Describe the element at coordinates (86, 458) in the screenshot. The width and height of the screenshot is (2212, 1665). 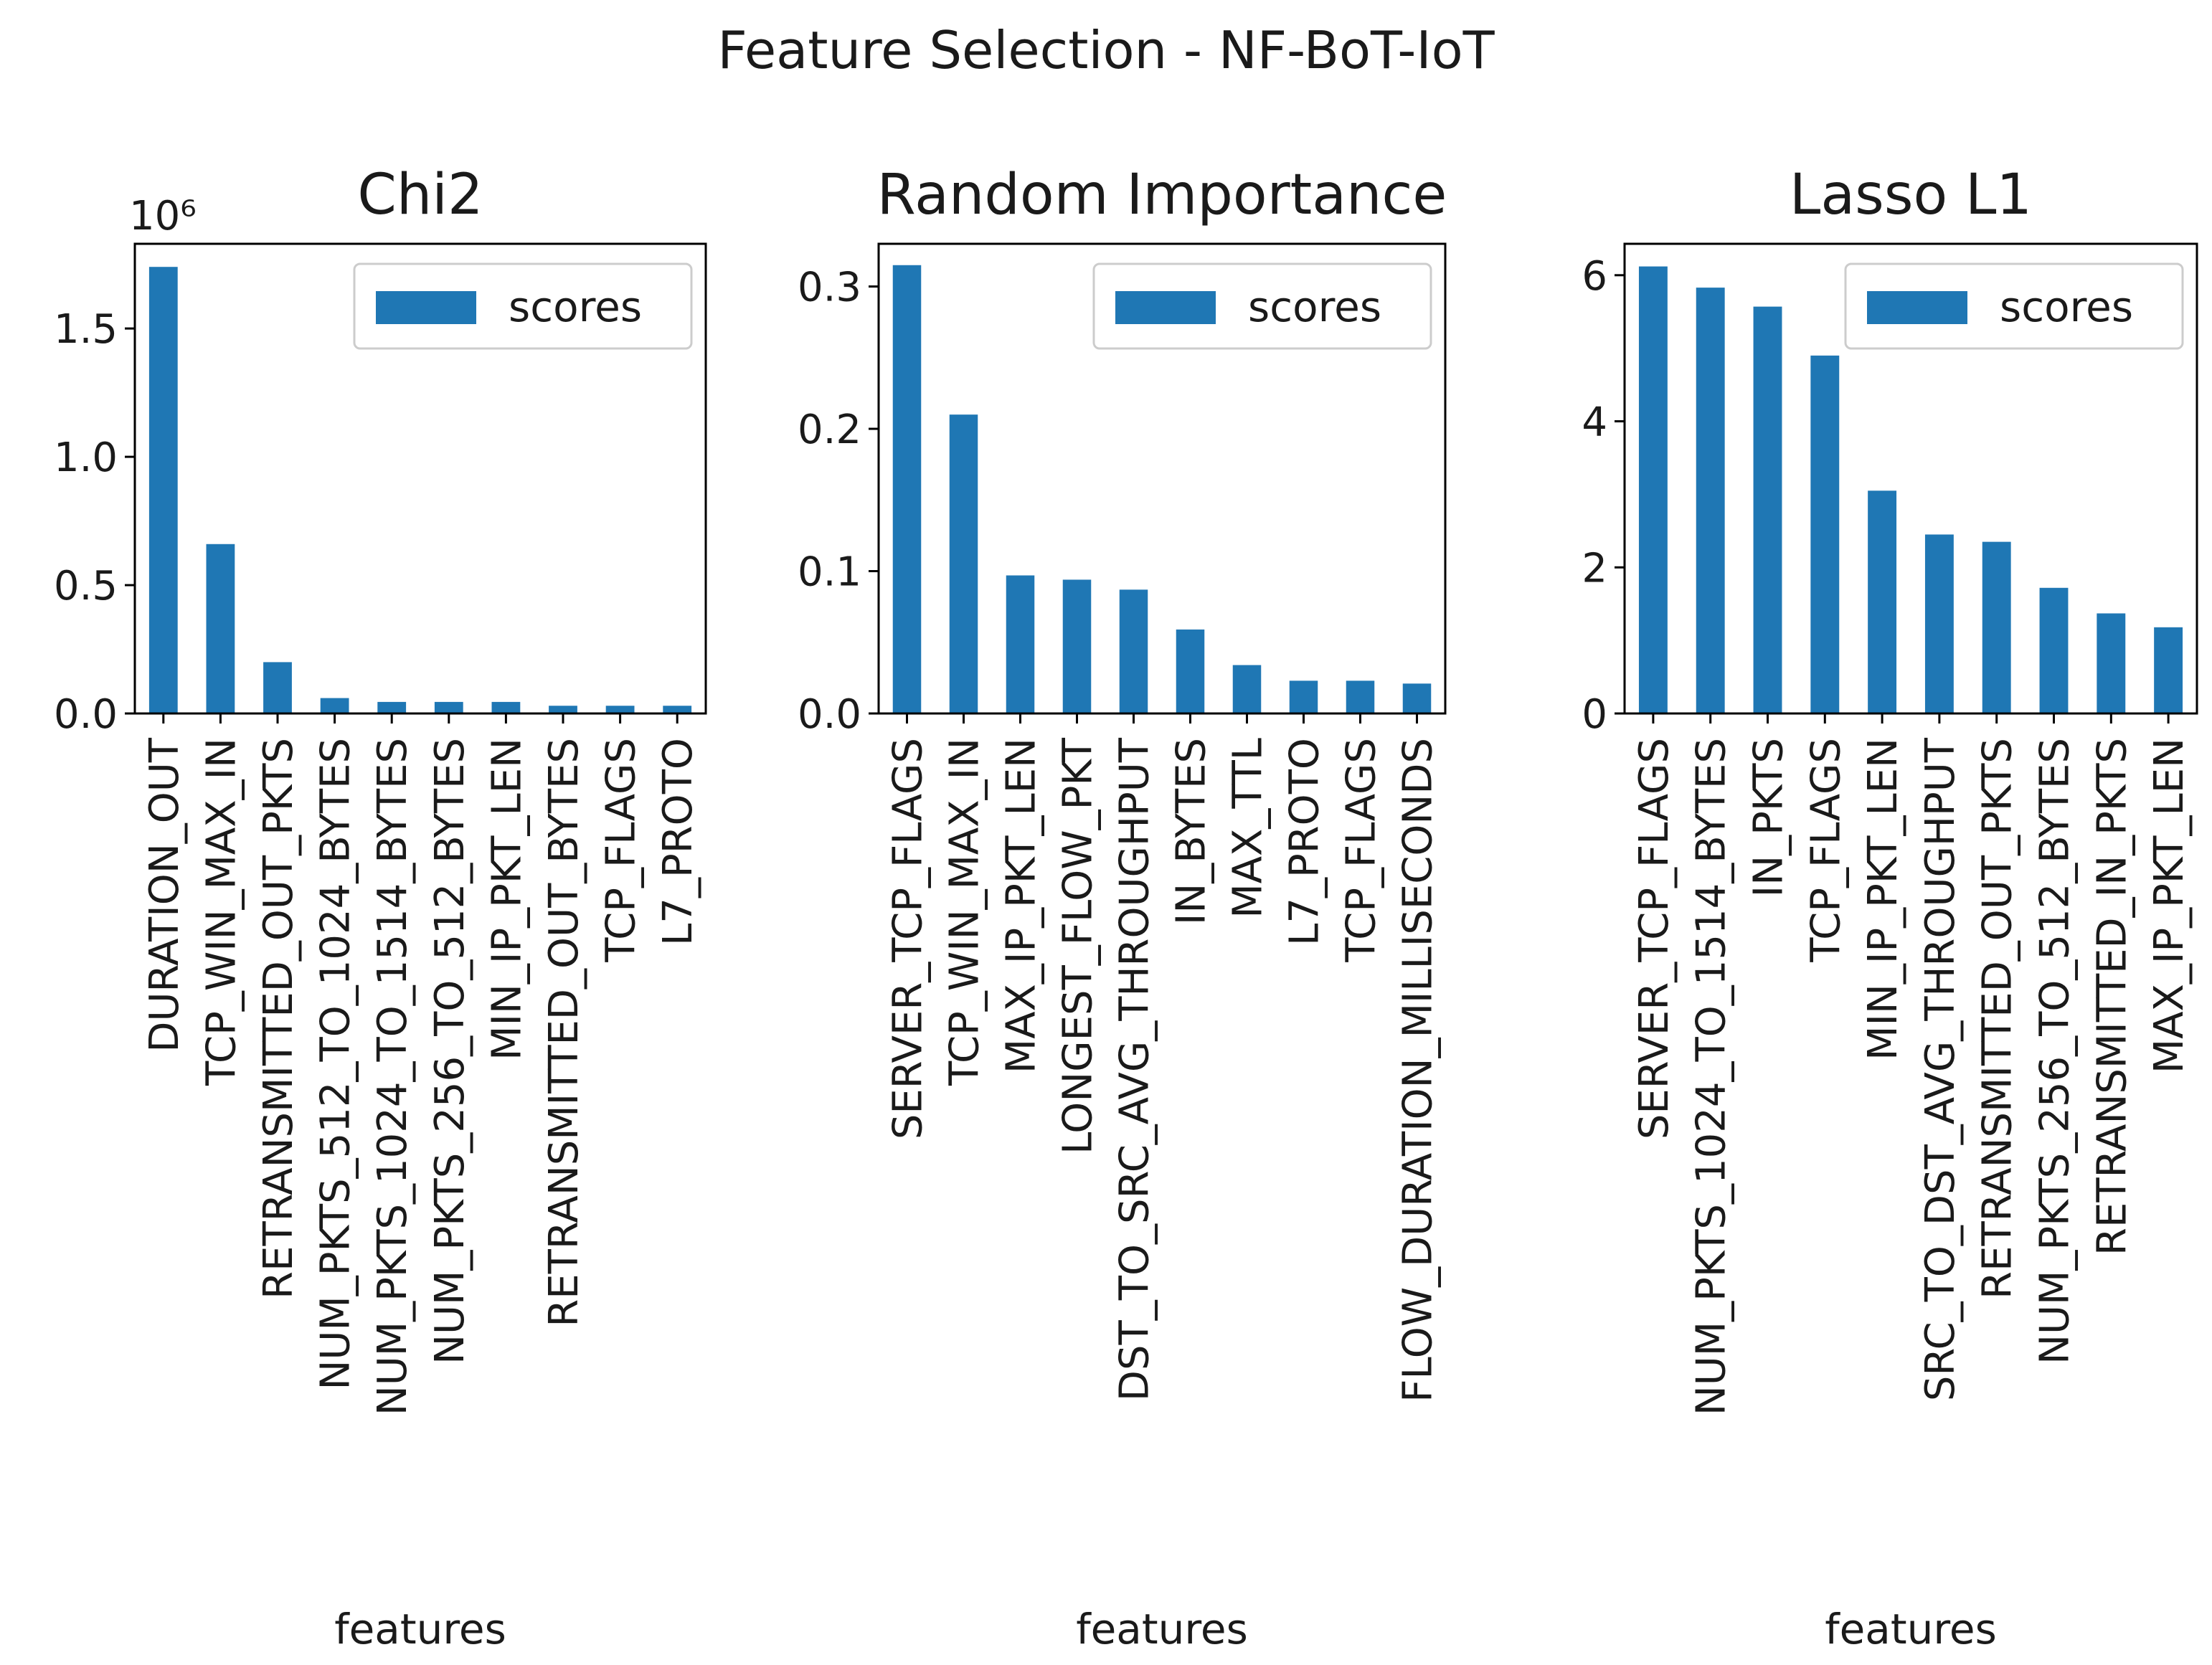
I see `y-tick-label: 1.0` at that location.